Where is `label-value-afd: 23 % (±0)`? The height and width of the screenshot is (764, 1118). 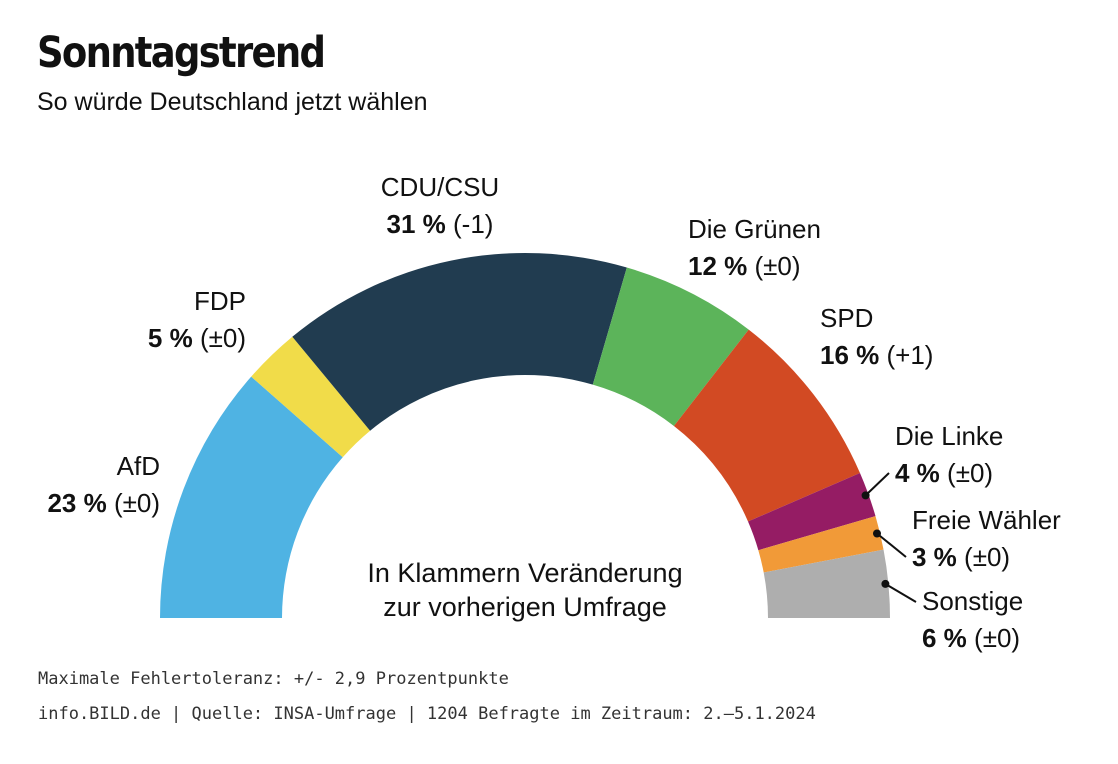
label-value-afd: 23 % (±0) is located at coordinates (103, 503).